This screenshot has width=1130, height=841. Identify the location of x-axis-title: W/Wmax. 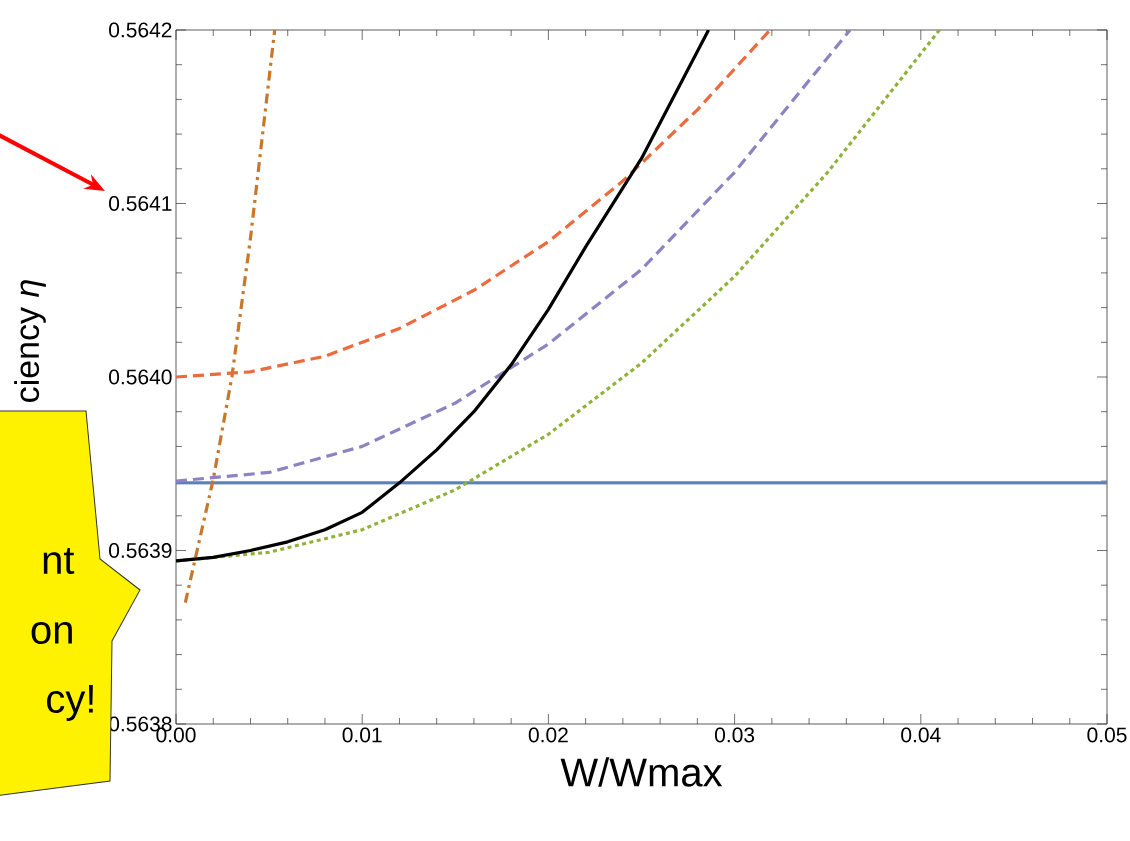
(641, 772).